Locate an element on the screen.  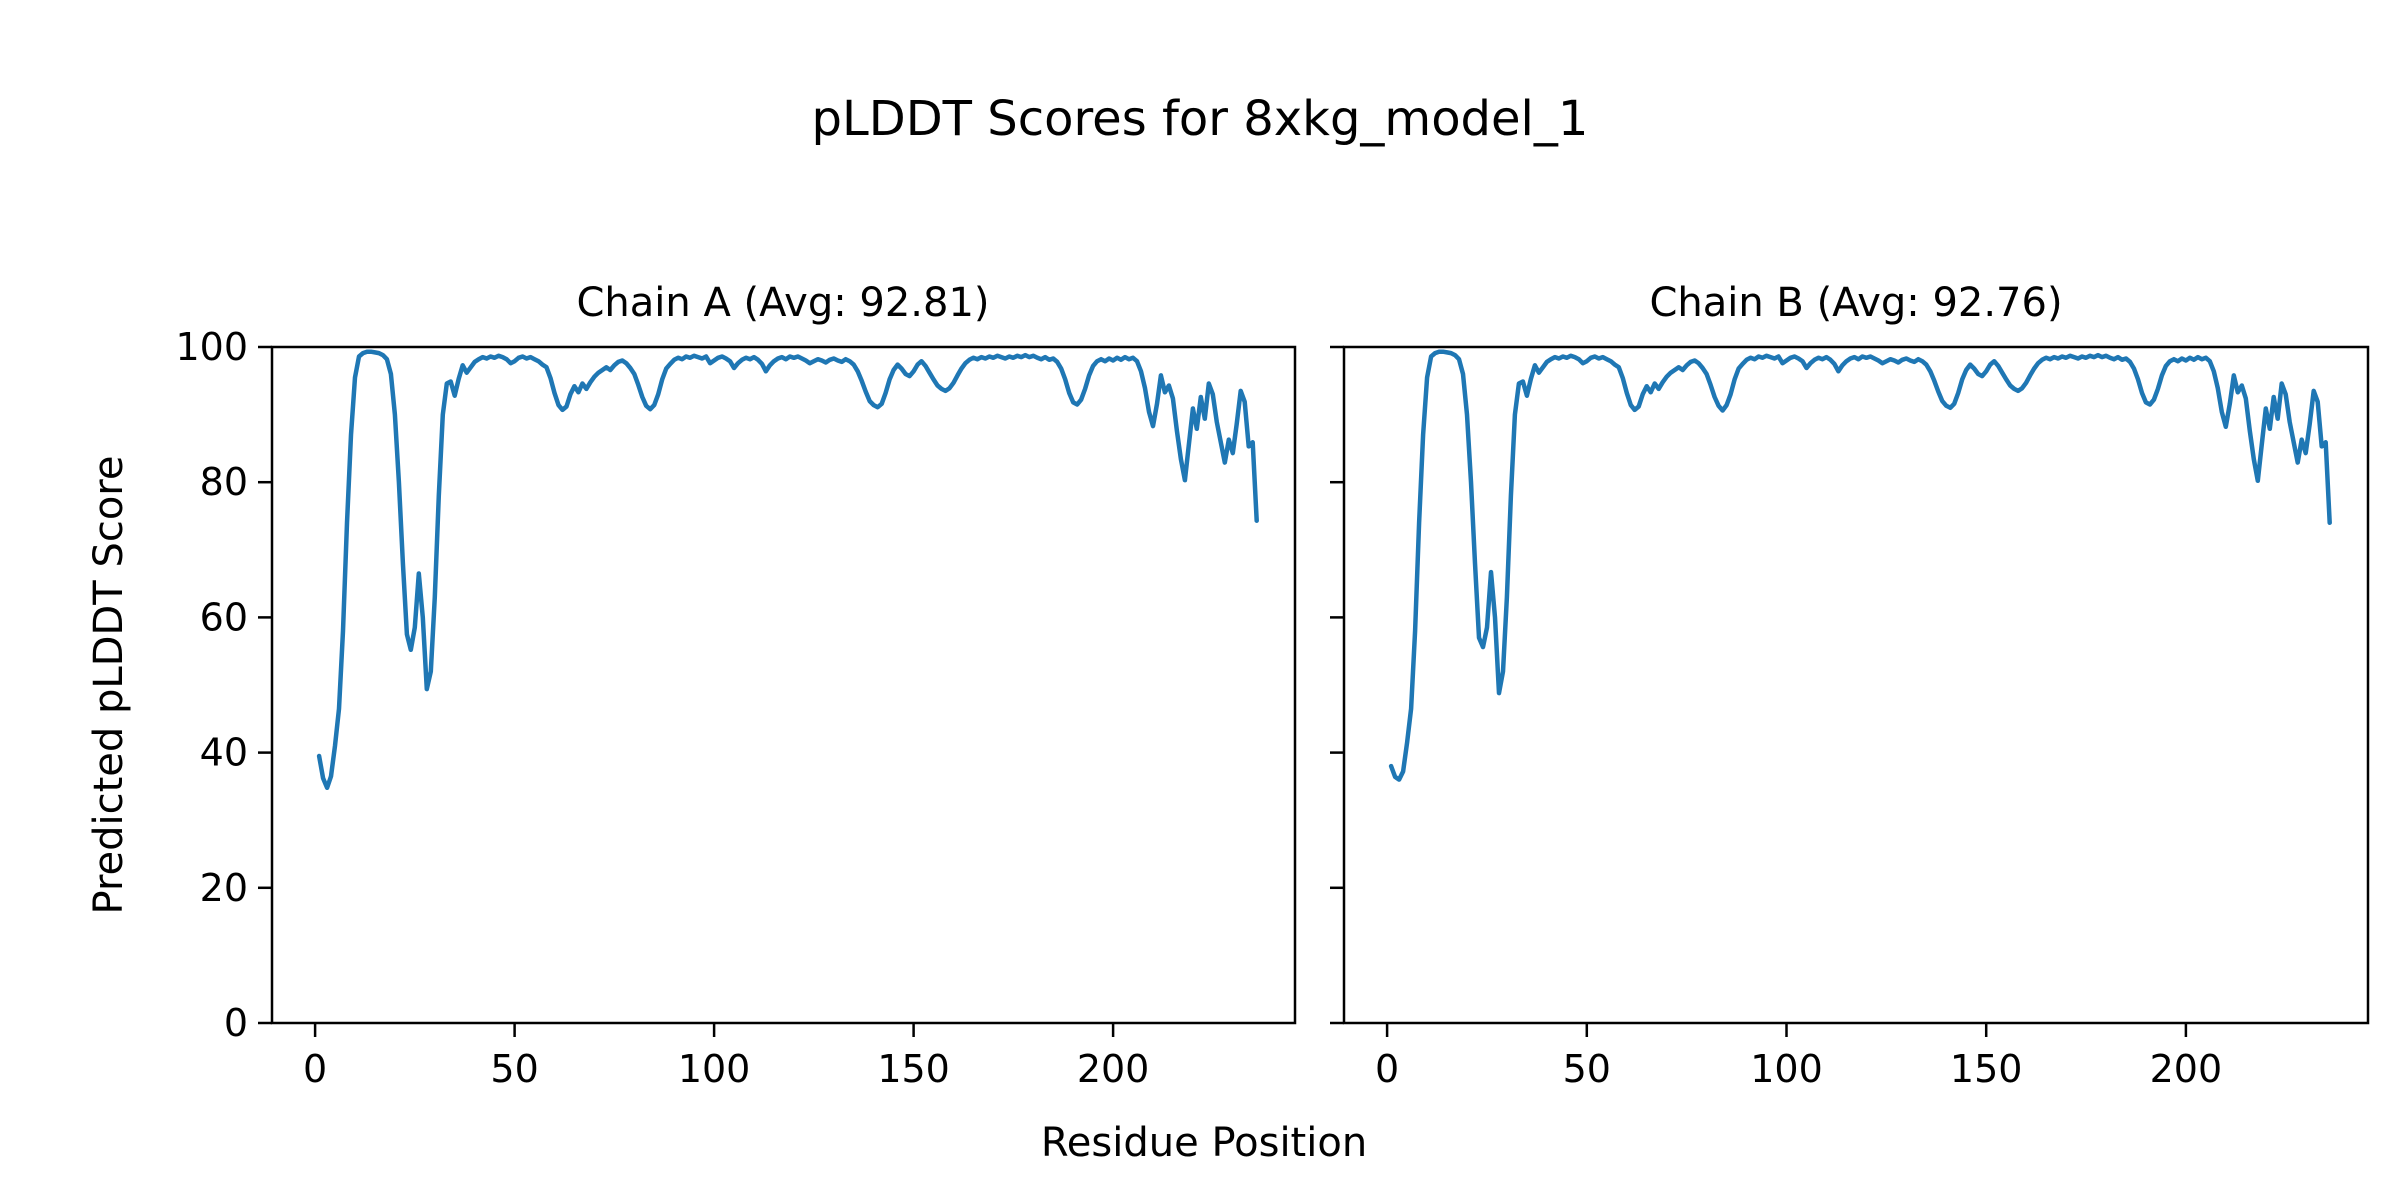
subplot-chain-a-title: Chain A (Avg: 92.81) is located at coordinates (782, 303).